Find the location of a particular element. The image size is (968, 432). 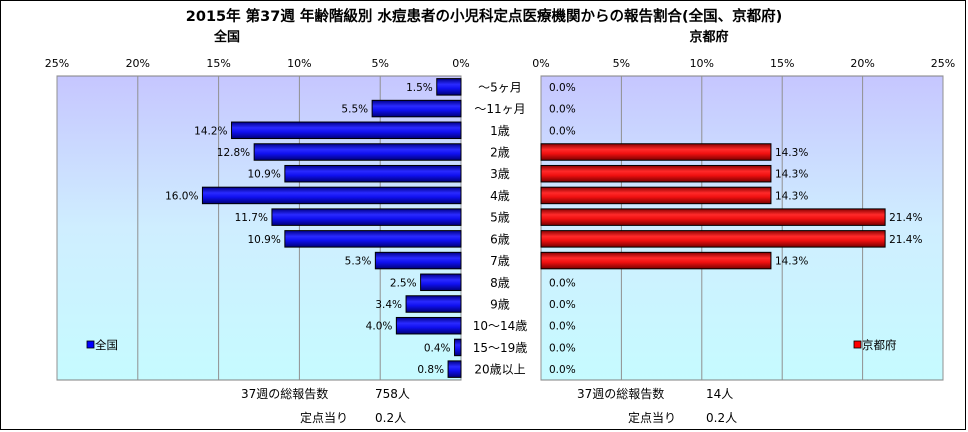

summary-left: 37週の総報告数 758人 定点当り 0.2人 is located at coordinates (325, 405).